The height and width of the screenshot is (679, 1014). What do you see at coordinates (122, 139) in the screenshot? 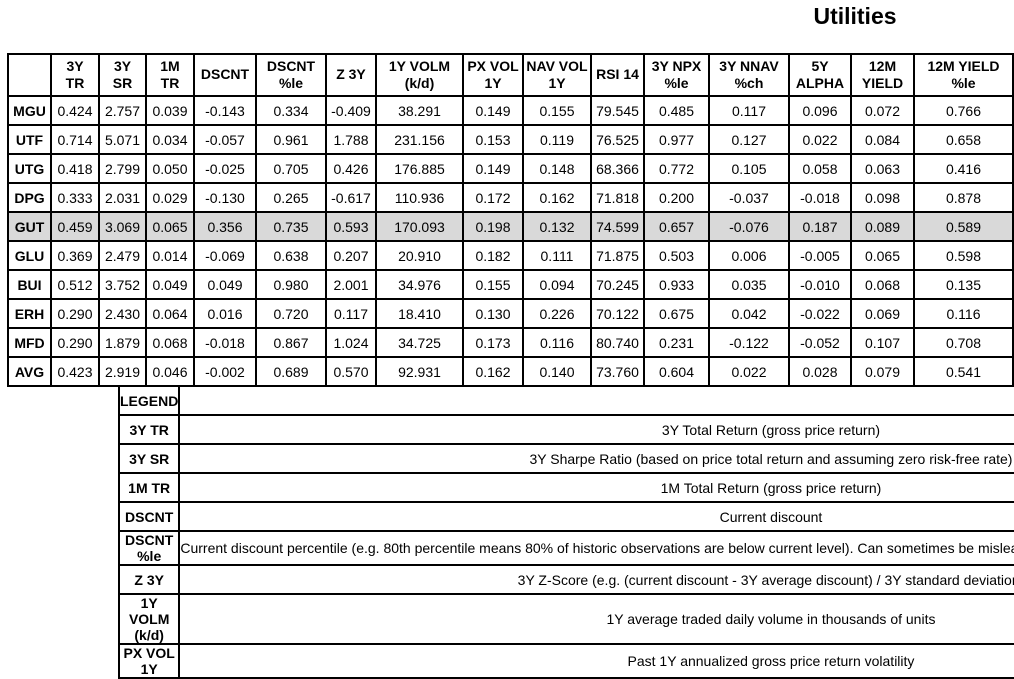
I see `value-cell: 5.071` at bounding box center [122, 139].